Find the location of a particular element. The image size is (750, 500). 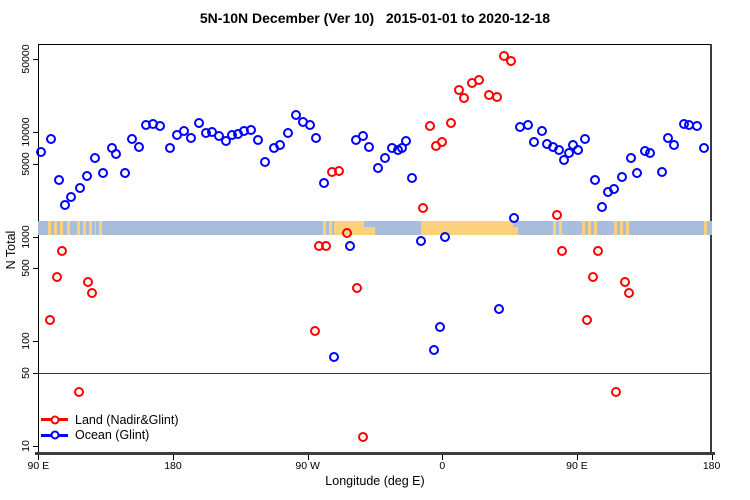

x-axis-label: Longitude (deg E) is located at coordinates (375, 481).